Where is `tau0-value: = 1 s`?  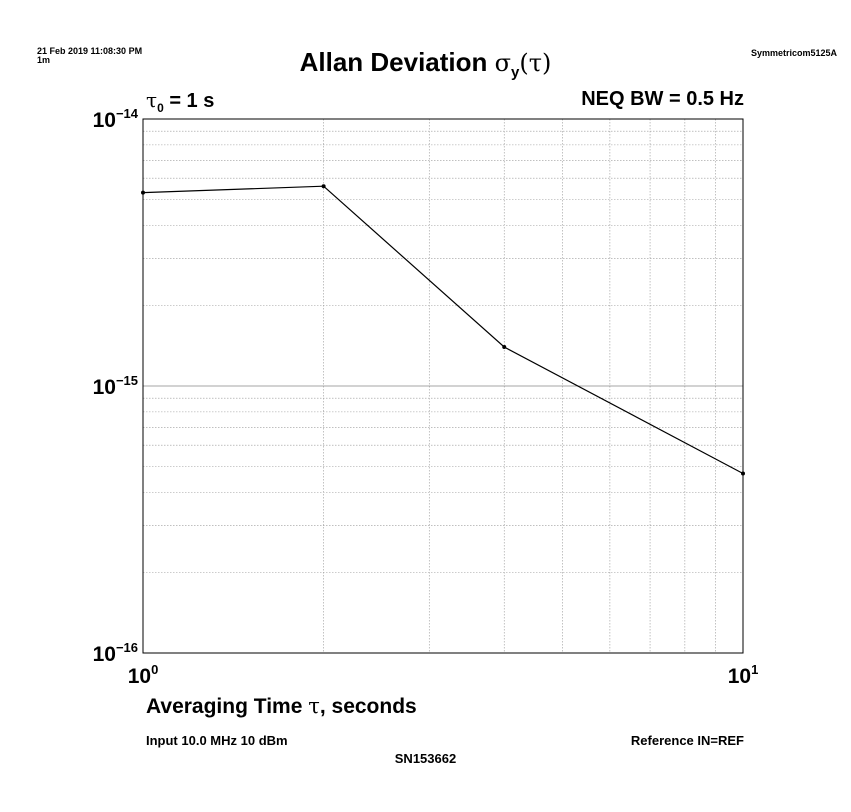
tau0-value: = 1 s is located at coordinates (189, 101).